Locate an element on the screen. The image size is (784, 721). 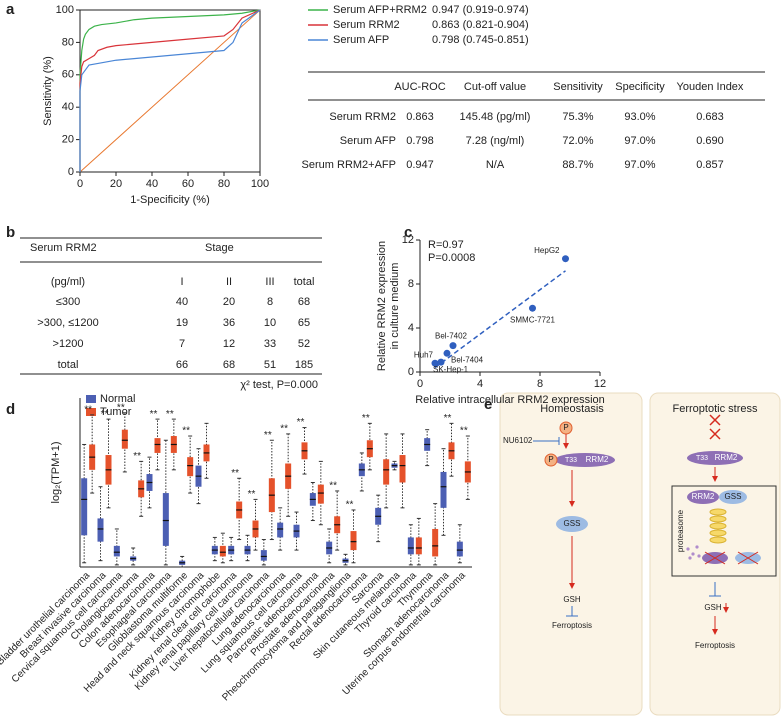
panel-label: c is located at coordinates (408, 232).